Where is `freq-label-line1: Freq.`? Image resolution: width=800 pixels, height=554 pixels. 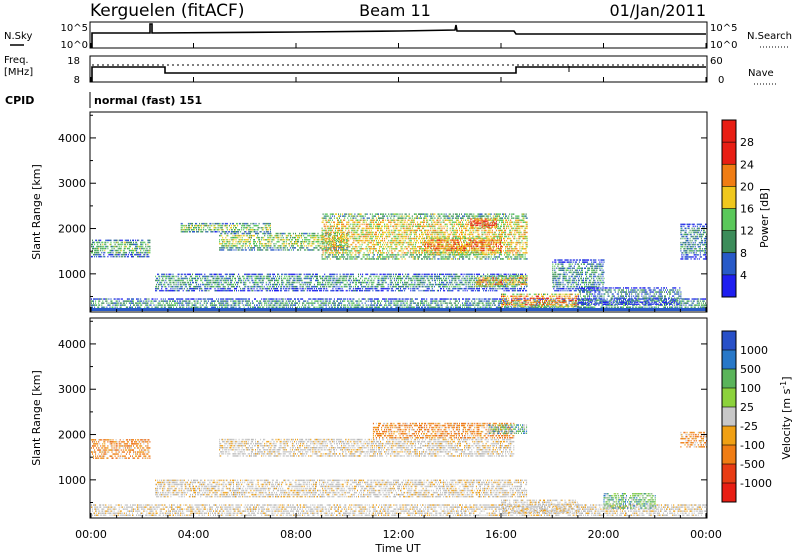 freq-label-line1: Freq. is located at coordinates (16, 60).